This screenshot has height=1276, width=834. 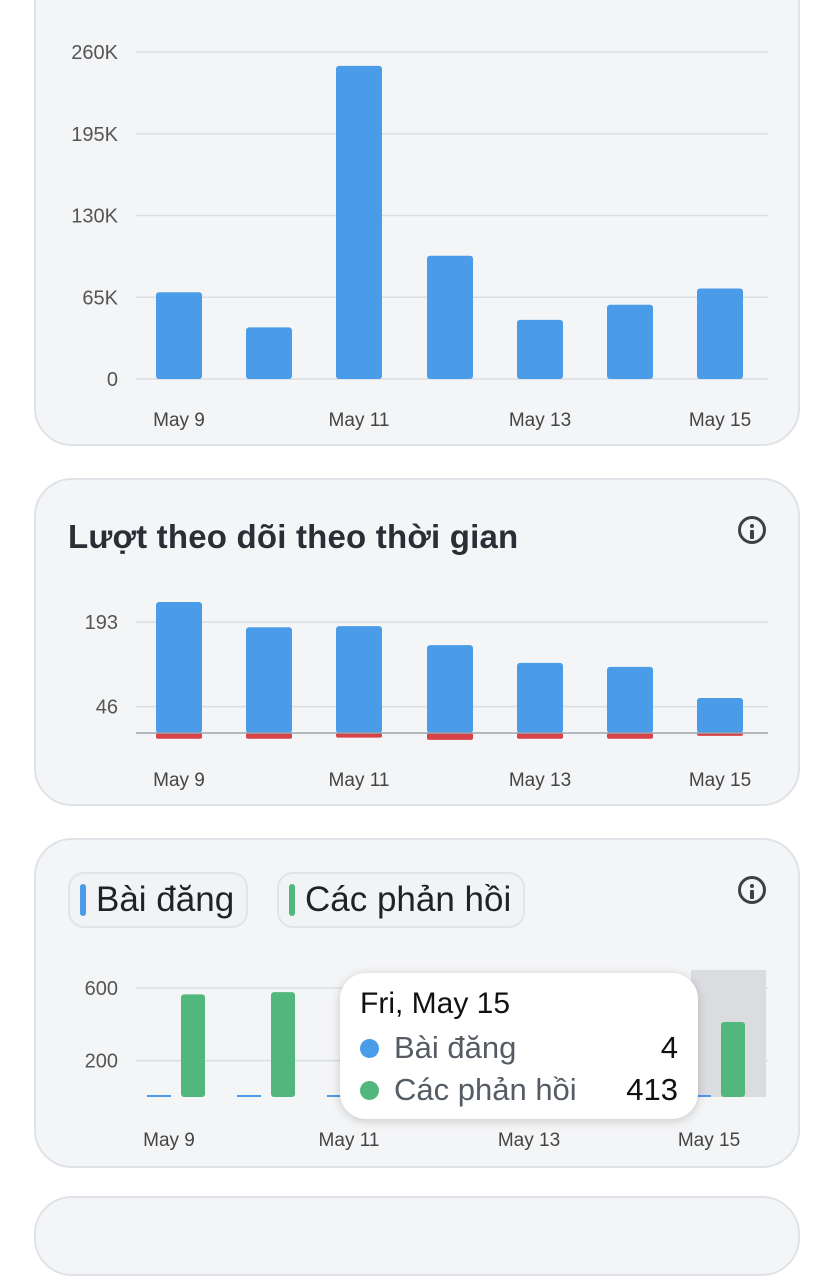 What do you see at coordinates (408, 899) in the screenshot?
I see `legend-replies-label: Các phản hồi` at bounding box center [408, 899].